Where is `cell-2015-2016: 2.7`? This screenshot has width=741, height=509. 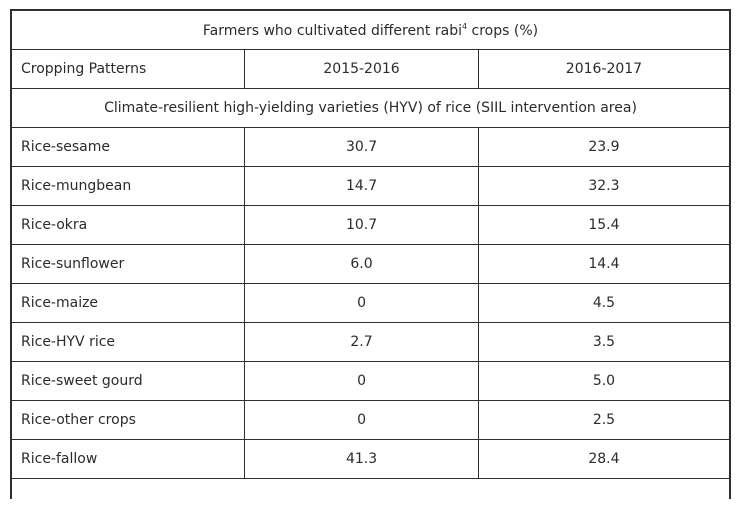
cell-2015-2016: 2.7 is located at coordinates (362, 342).